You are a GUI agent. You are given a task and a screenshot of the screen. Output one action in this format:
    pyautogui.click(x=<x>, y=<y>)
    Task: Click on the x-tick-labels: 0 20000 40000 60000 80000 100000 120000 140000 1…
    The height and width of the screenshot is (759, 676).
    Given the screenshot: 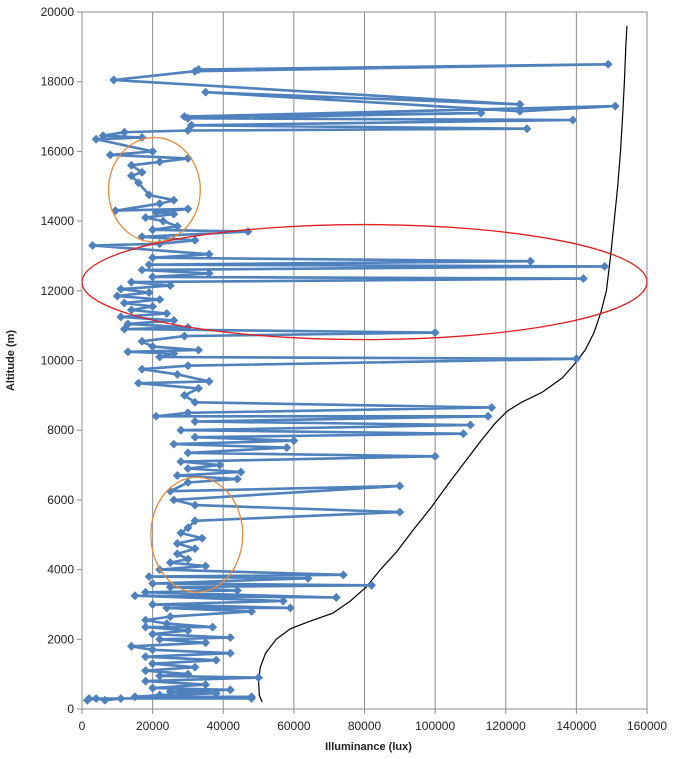 What is the action you would take?
    pyautogui.click(x=373, y=721)
    